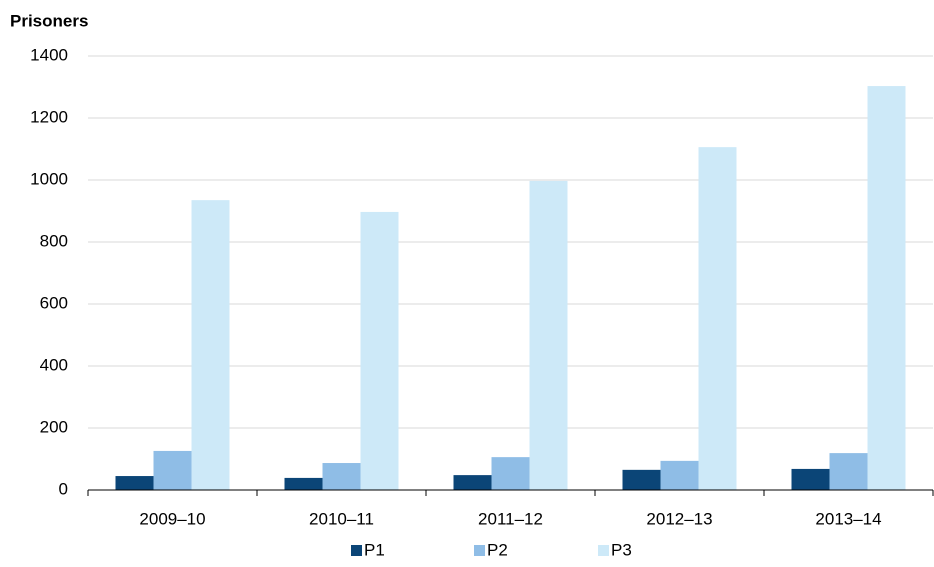 This screenshot has width=934, height=567. Describe the element at coordinates (54, 302) in the screenshot. I see `y-tick-label: 600` at that location.